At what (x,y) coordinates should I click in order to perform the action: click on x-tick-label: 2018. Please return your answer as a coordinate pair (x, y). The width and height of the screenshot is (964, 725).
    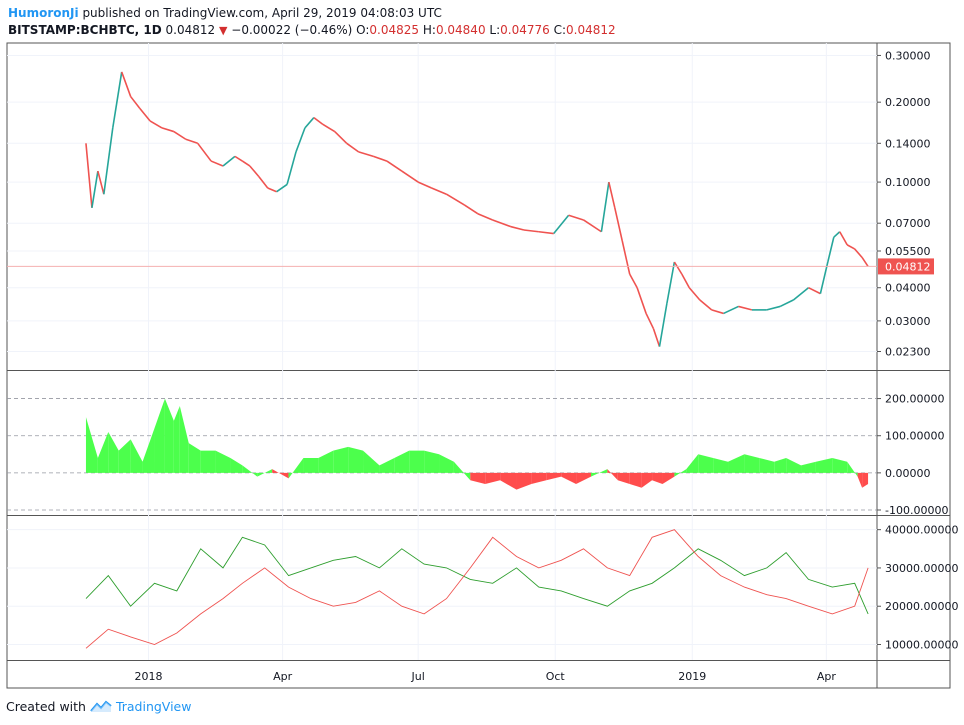
    Looking at the image, I should click on (149, 676).